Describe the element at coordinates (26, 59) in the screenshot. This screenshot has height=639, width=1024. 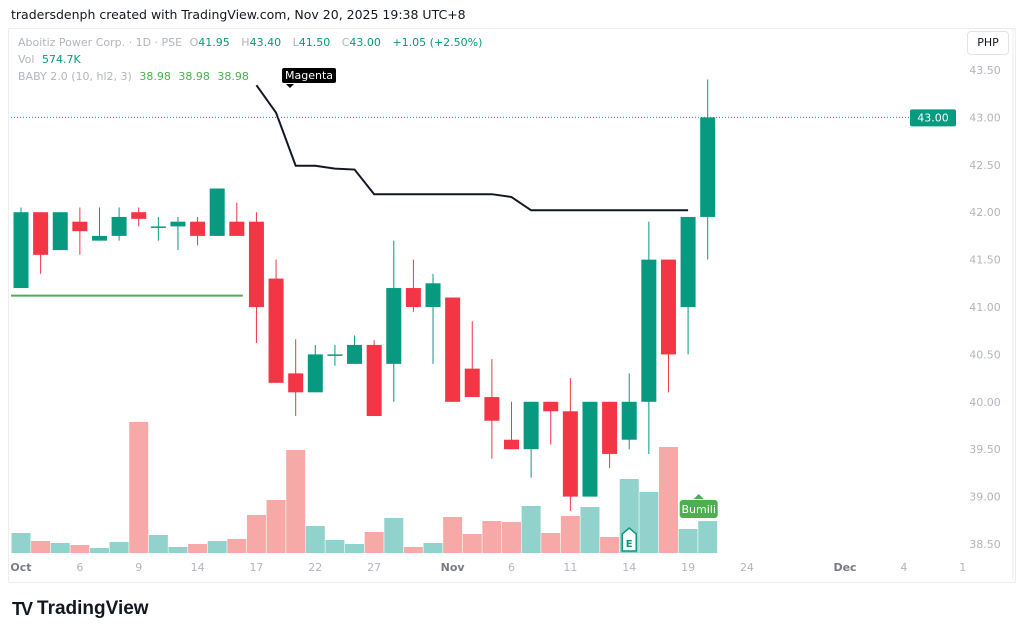
I see `volume-label: Vol` at that location.